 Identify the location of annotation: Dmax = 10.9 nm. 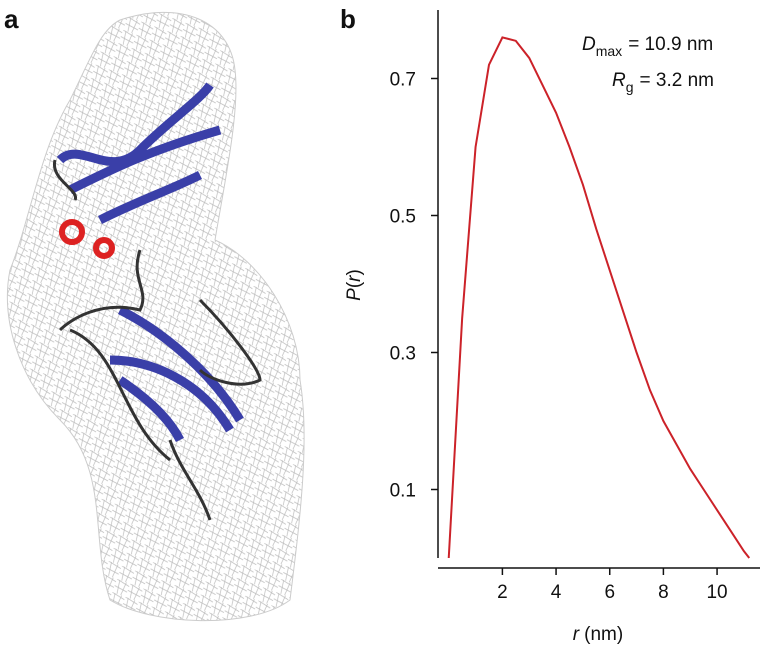
(647, 46).